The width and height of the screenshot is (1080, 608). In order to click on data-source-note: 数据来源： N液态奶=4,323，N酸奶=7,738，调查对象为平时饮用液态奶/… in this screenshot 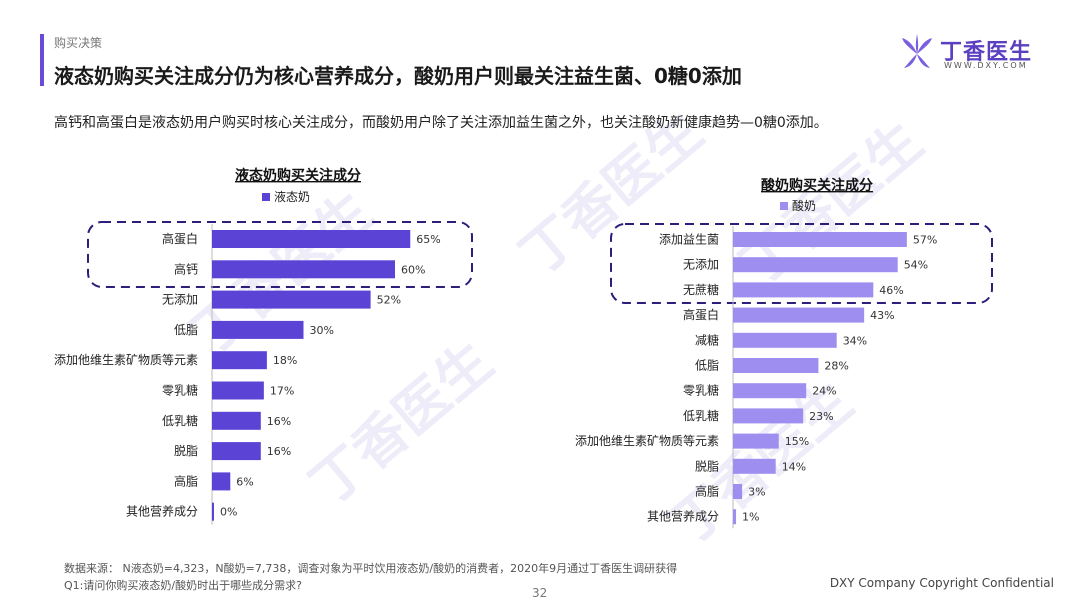, I will do `click(371, 568)`.